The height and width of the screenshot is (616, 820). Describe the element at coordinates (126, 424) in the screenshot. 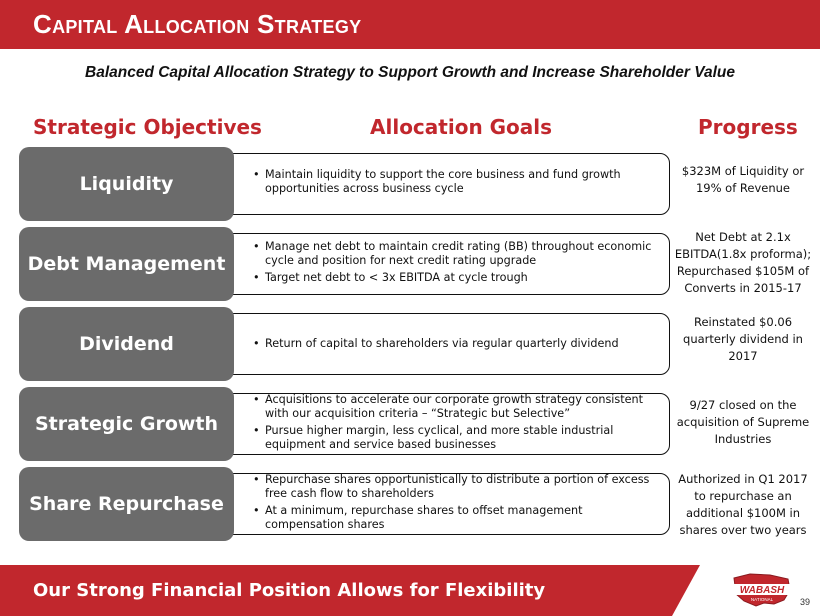

I see `objective-strategic-growth: Strategic Growth` at that location.